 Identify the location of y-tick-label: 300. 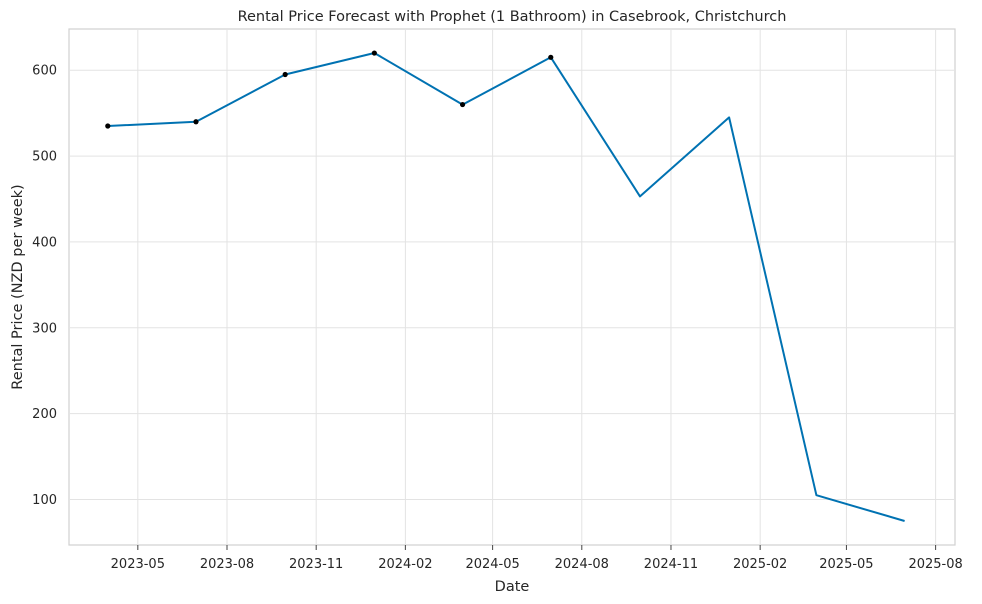
(44, 328).